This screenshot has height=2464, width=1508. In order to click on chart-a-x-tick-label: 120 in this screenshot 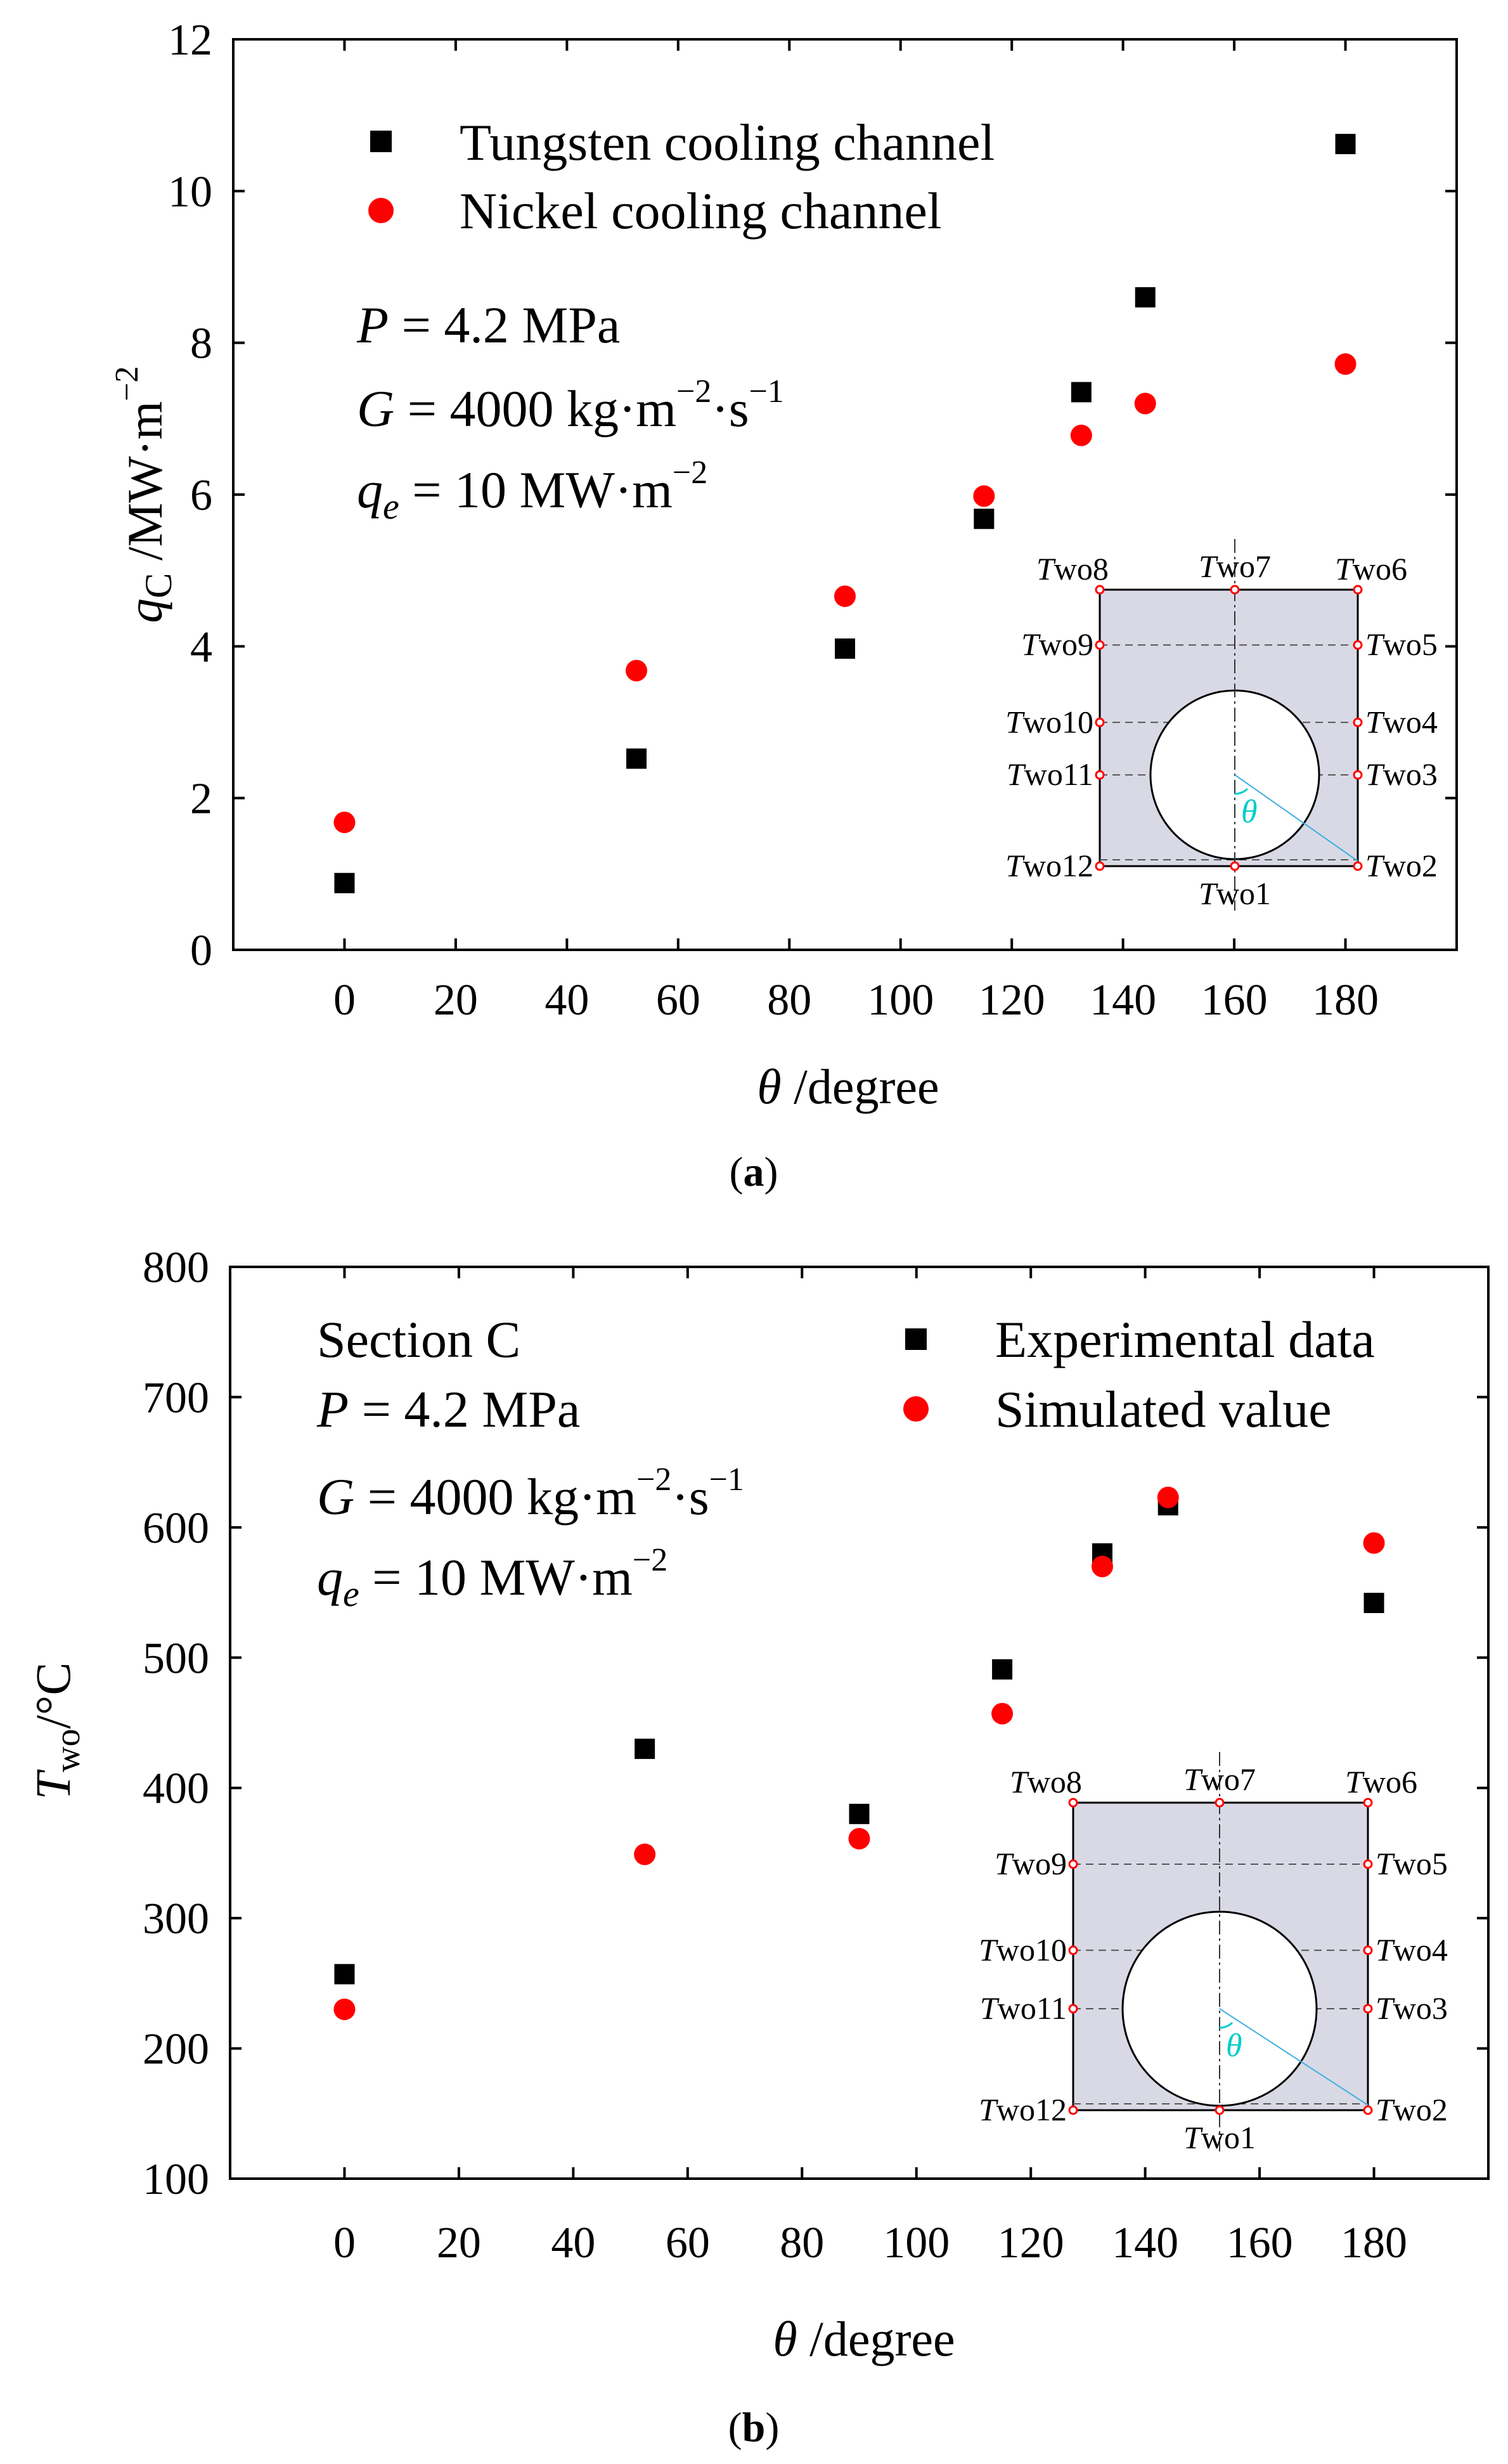, I will do `click(1012, 1000)`.